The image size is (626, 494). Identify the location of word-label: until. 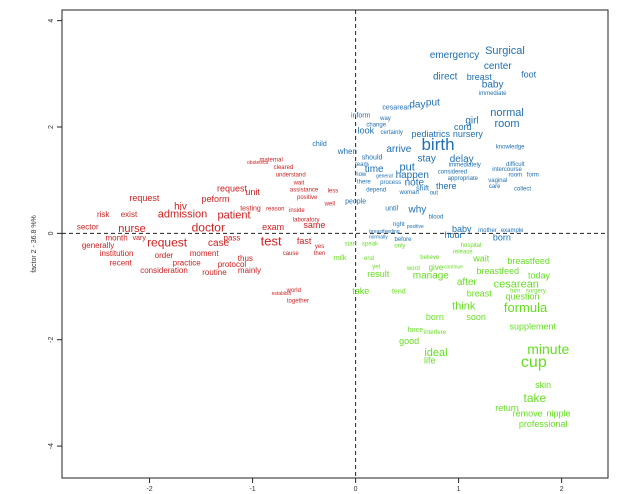
(391, 209).